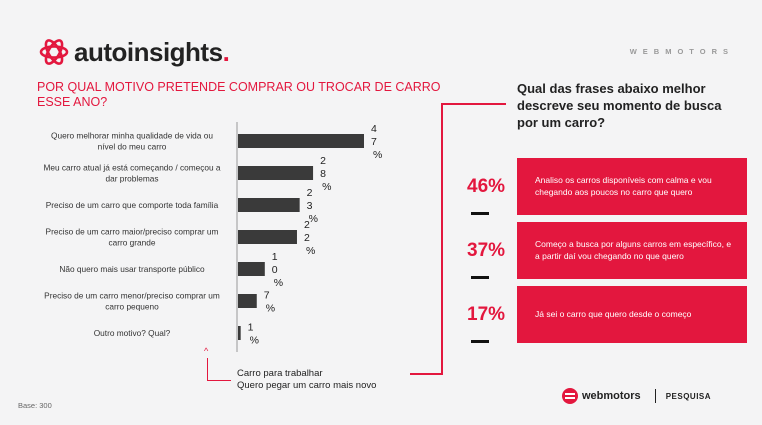 The width and height of the screenshot is (762, 425). What do you see at coordinates (309, 238) in the screenshot?
I see `value-label: 2 2%` at bounding box center [309, 238].